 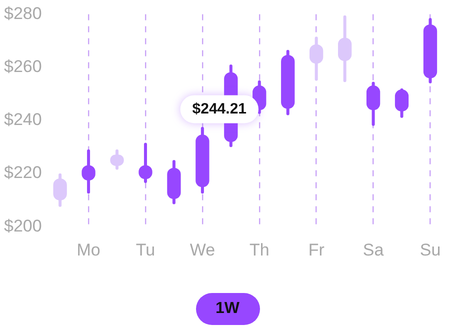 I want to click on y-tick-label: $280, so click(x=23, y=13).